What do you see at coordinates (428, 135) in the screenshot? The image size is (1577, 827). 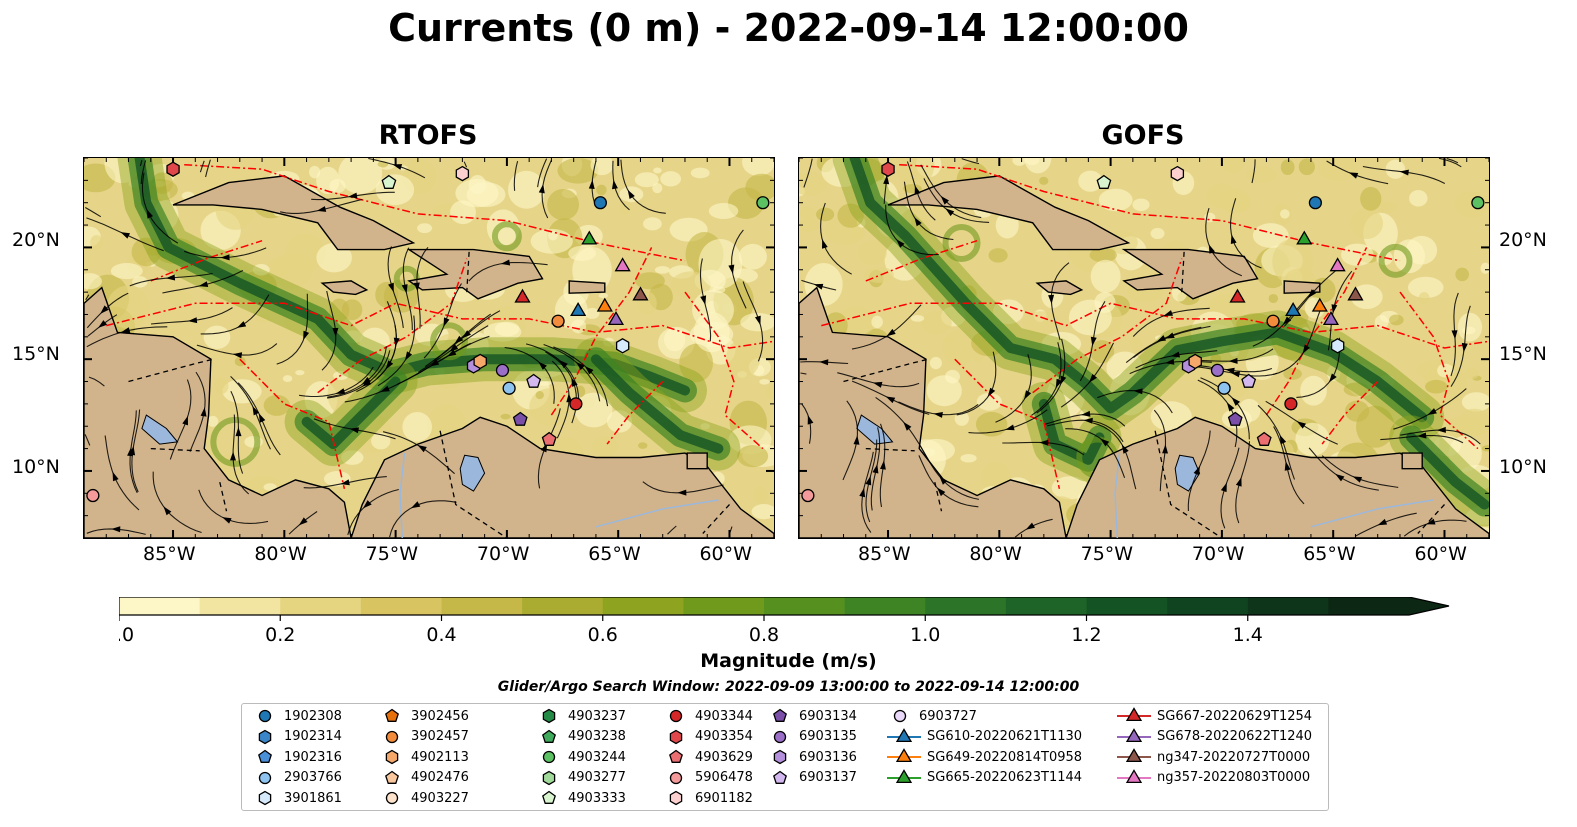 I see `panel-title-rtofs: RTOFS` at bounding box center [428, 135].